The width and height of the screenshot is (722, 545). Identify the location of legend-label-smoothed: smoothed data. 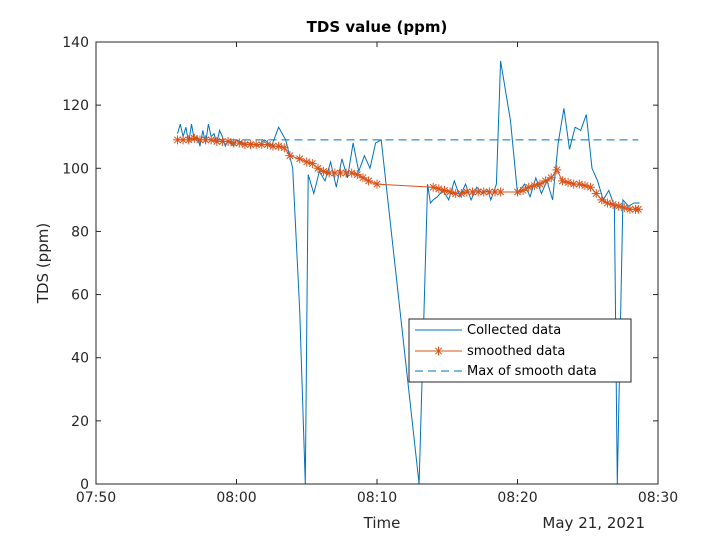
(516, 351).